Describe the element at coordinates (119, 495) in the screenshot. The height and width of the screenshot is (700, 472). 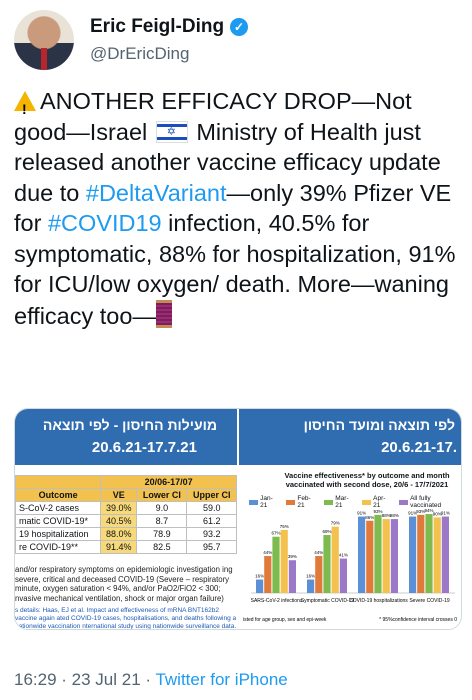
I see `table-header-ve: VE` at that location.